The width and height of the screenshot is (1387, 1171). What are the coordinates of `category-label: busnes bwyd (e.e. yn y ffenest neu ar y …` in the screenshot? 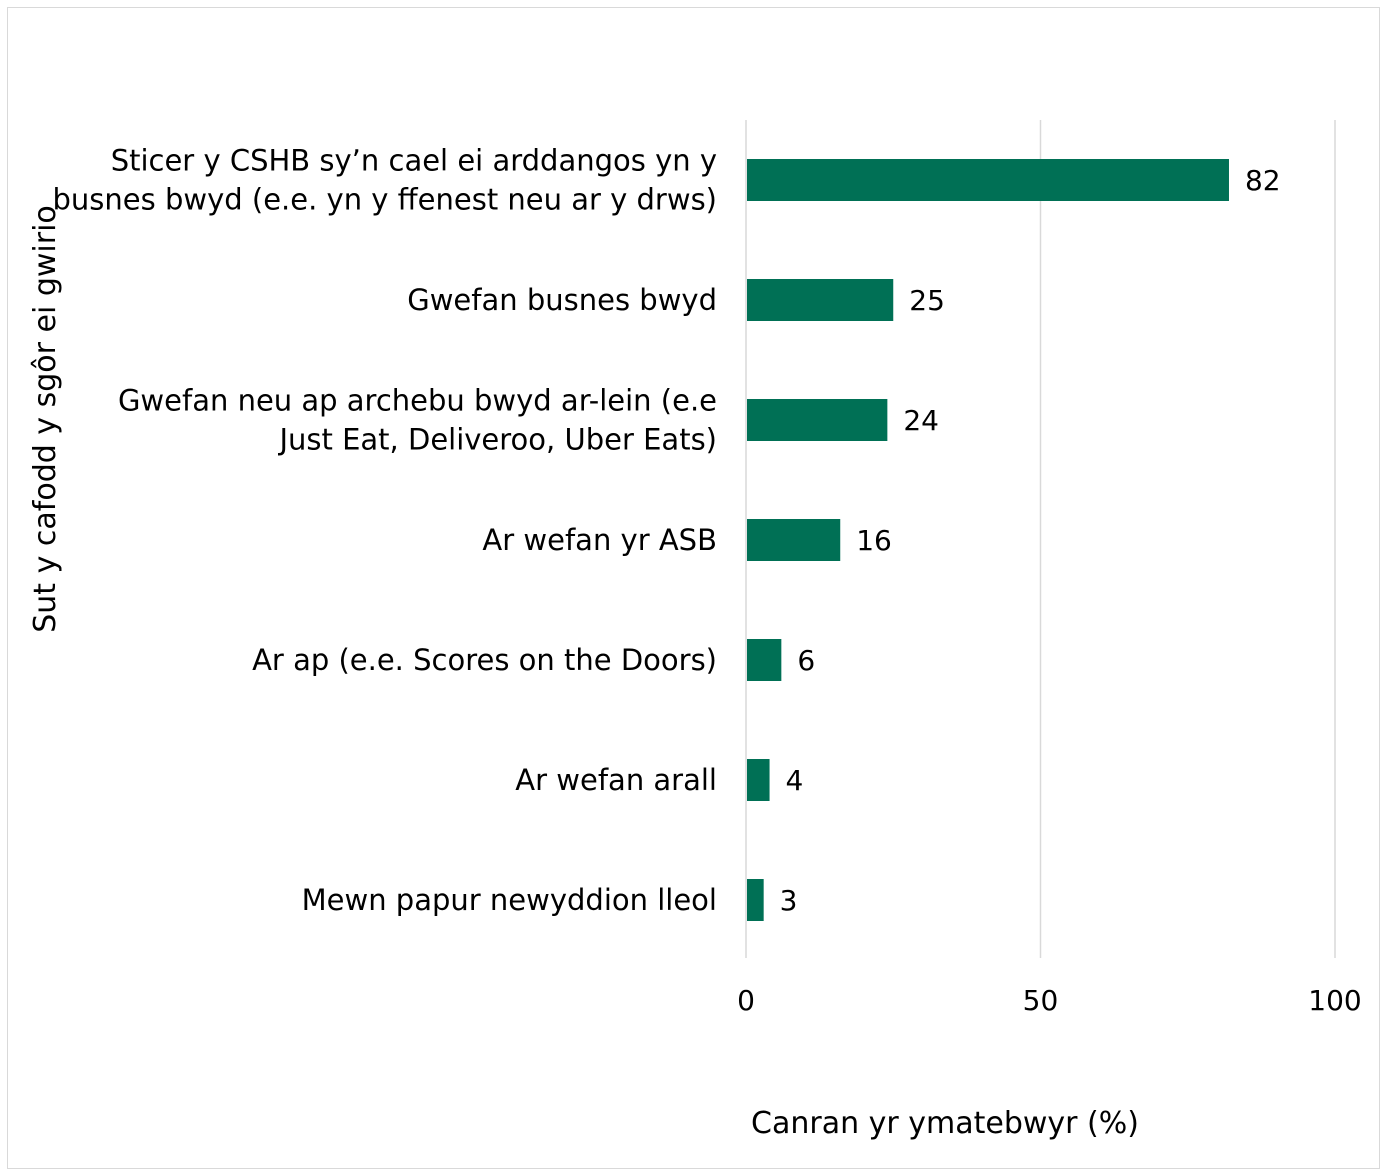 It's located at (385, 200).